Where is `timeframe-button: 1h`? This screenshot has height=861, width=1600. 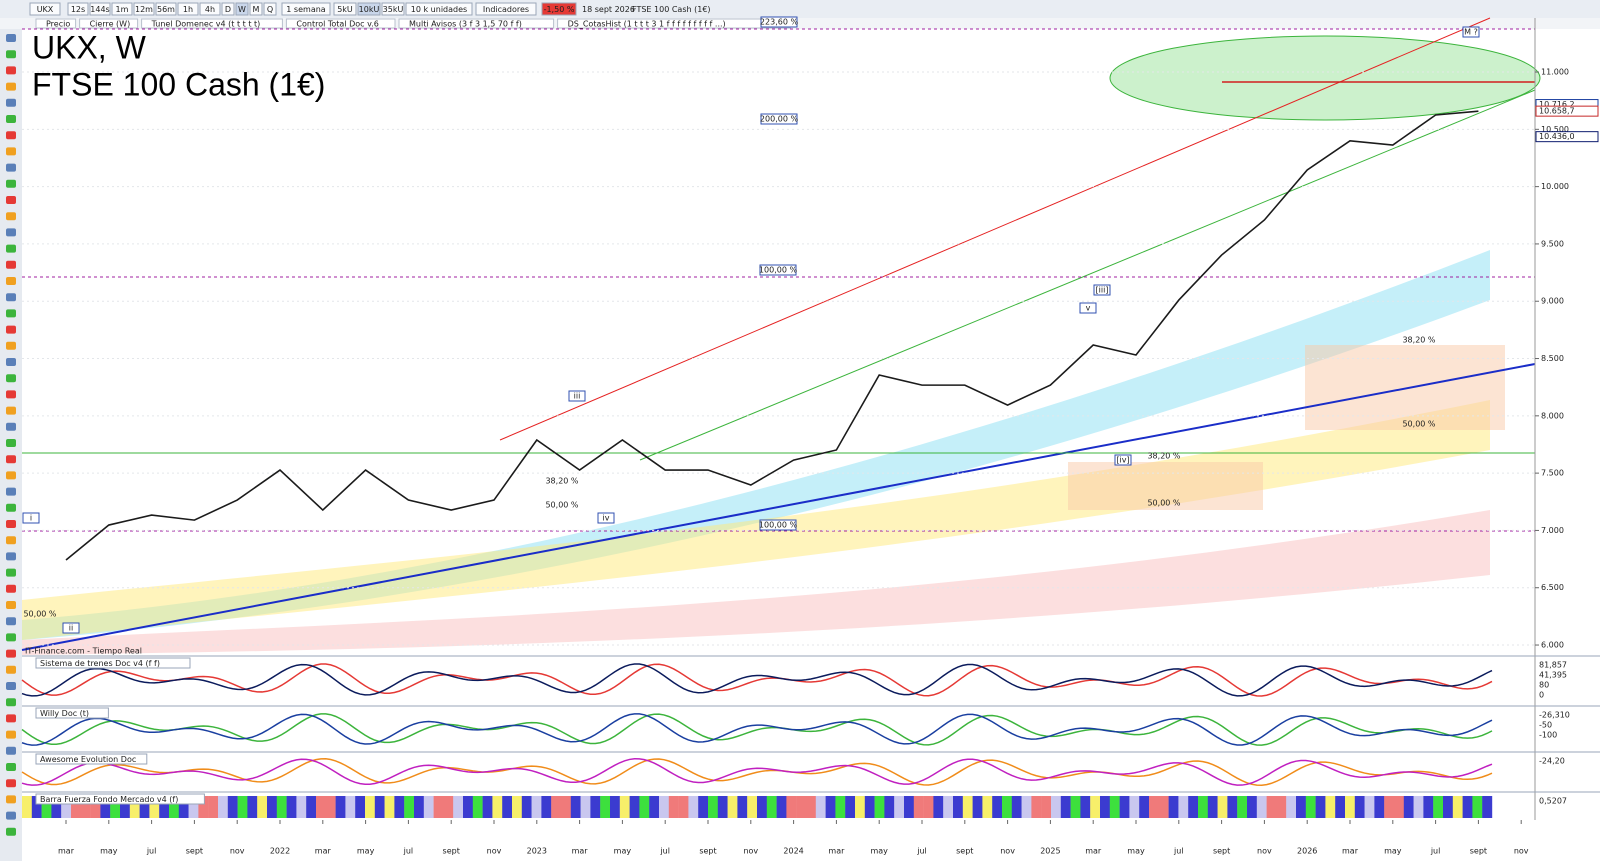 timeframe-button: 1h is located at coordinates (188, 9).